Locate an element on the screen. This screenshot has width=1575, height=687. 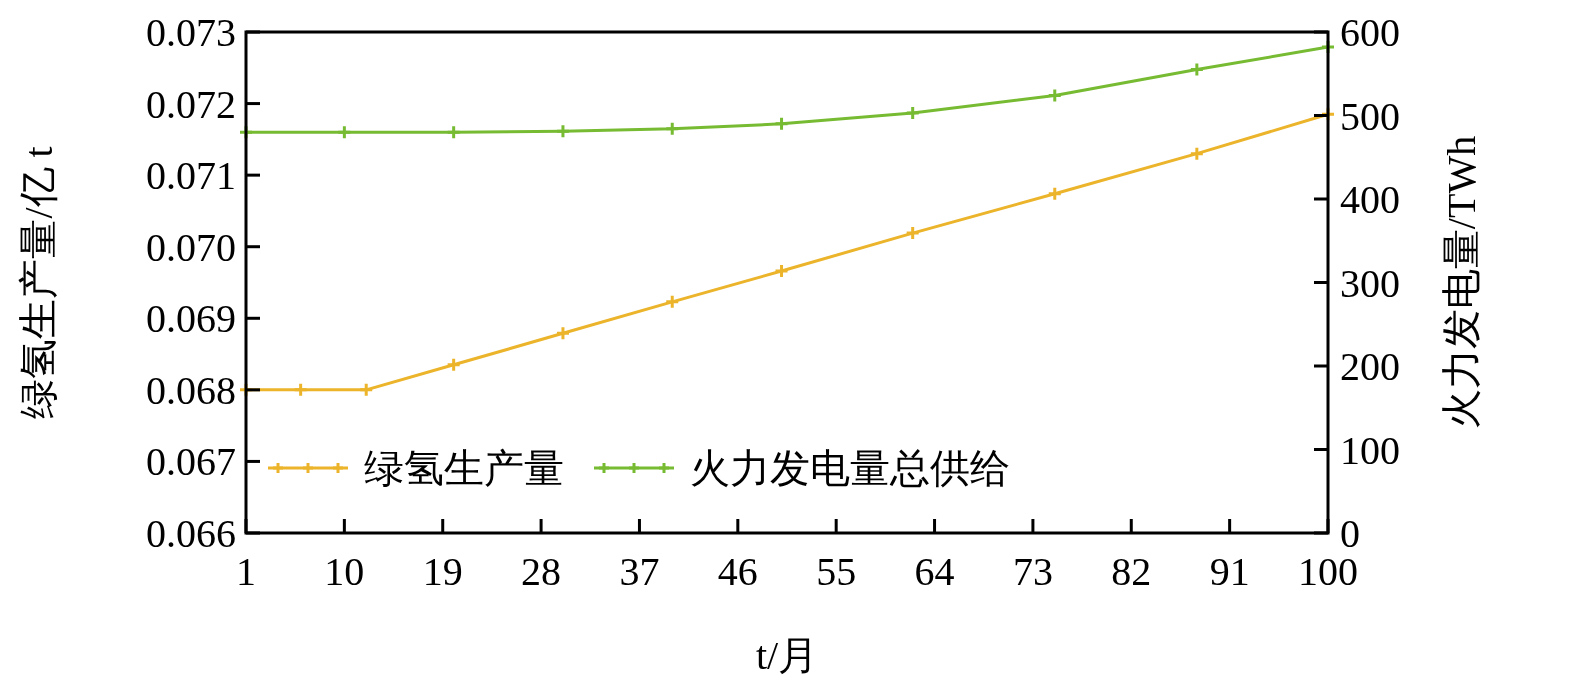
y2-tick-label: 500 is located at coordinates (1370, 116).